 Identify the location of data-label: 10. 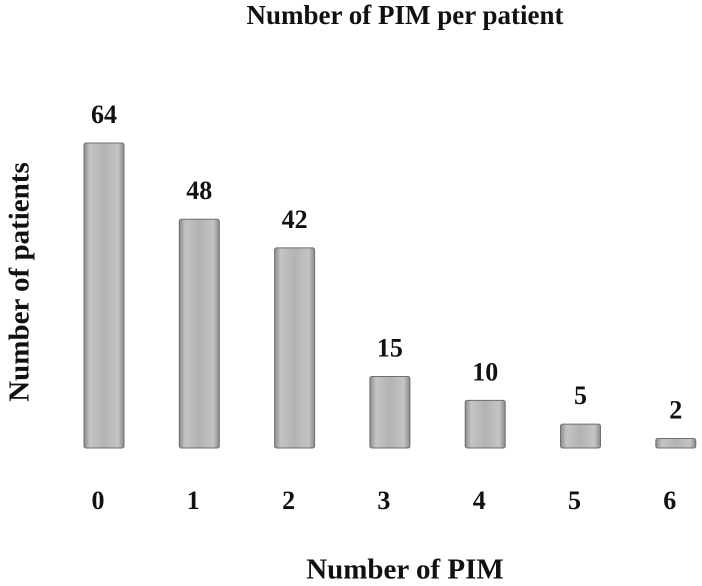
(485, 371).